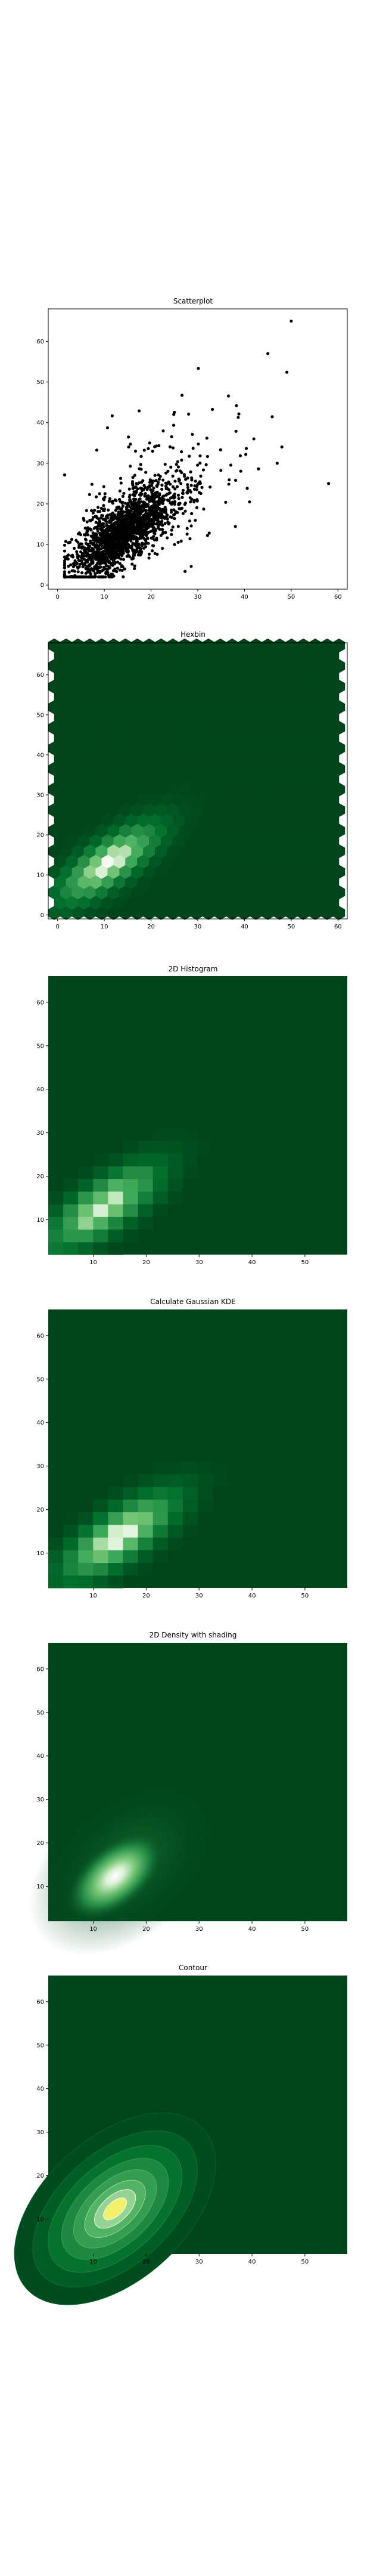  I want to click on x-tick-label: 30, so click(199, 1263).